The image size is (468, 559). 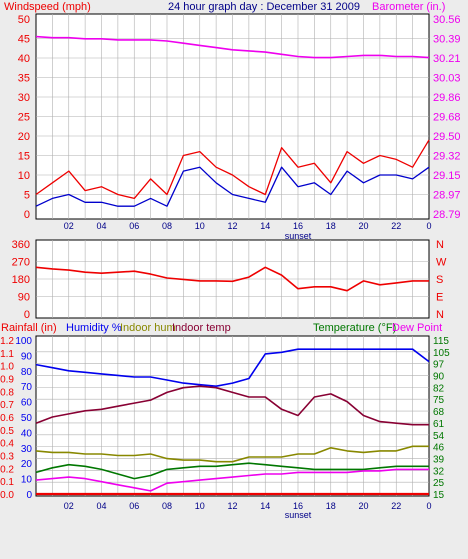 I want to click on temp-x-tick-5: 12, so click(x=232, y=506).